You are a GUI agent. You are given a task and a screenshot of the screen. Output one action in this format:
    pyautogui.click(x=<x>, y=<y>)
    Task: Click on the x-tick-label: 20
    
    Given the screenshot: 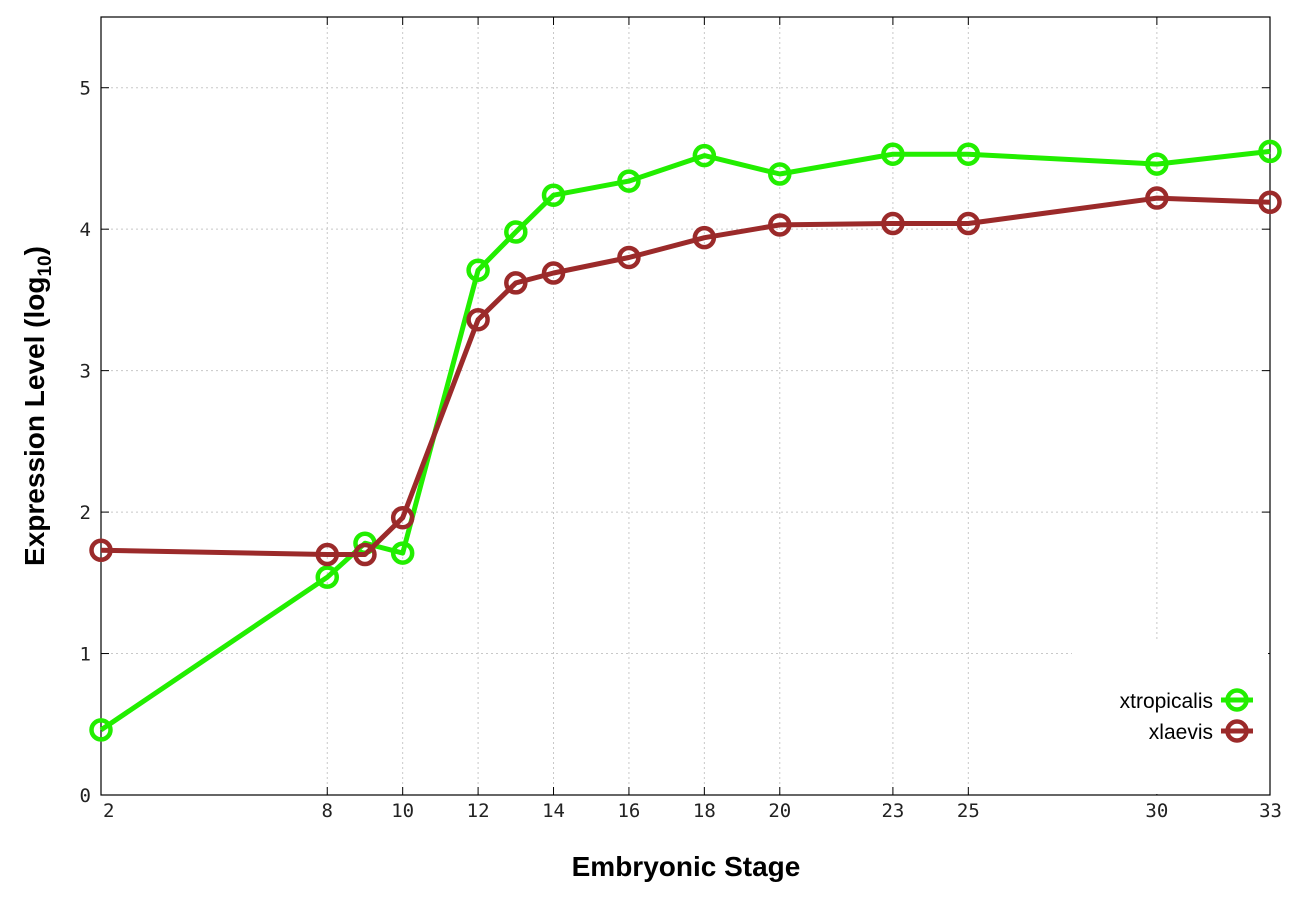 What is the action you would take?
    pyautogui.click(x=779, y=811)
    